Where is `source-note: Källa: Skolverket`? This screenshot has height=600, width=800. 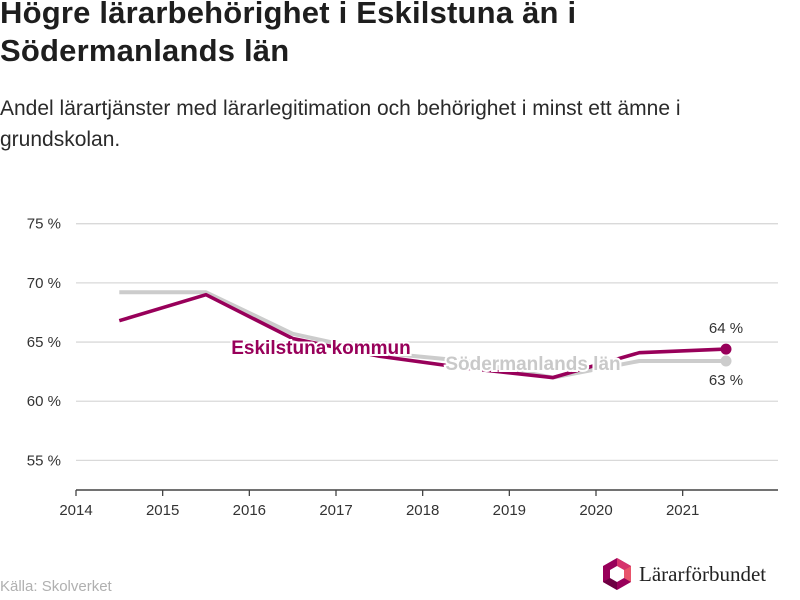
source-note: Källa: Skolverket is located at coordinates (56, 586).